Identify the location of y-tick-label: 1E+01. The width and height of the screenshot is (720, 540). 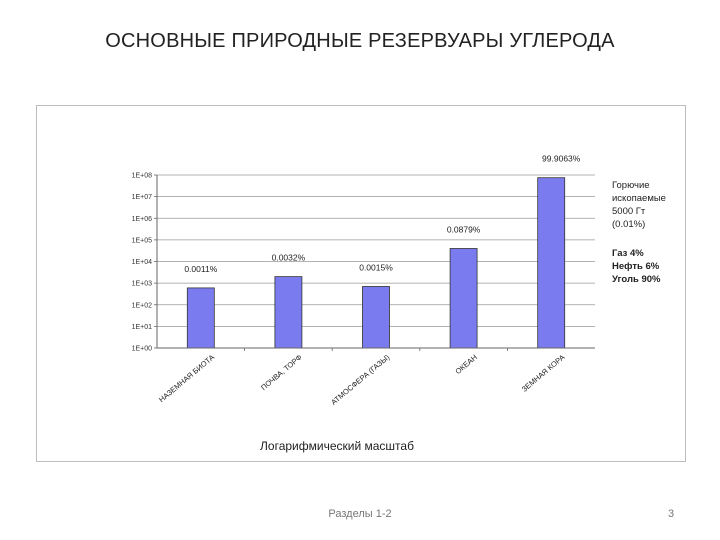
(142, 327).